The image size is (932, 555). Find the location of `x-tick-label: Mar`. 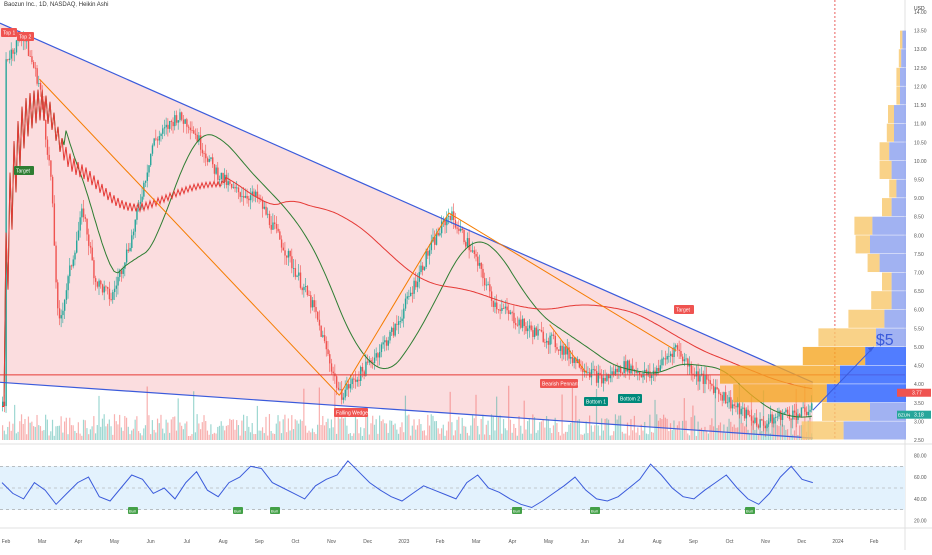

x-tick-label: Mar is located at coordinates (42, 542).